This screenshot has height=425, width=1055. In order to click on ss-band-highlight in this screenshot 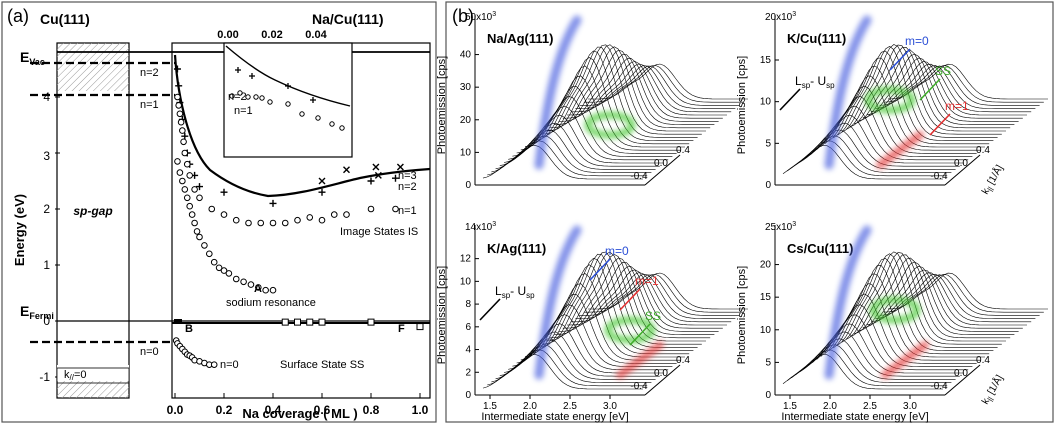, I will do `click(890, 100)`.